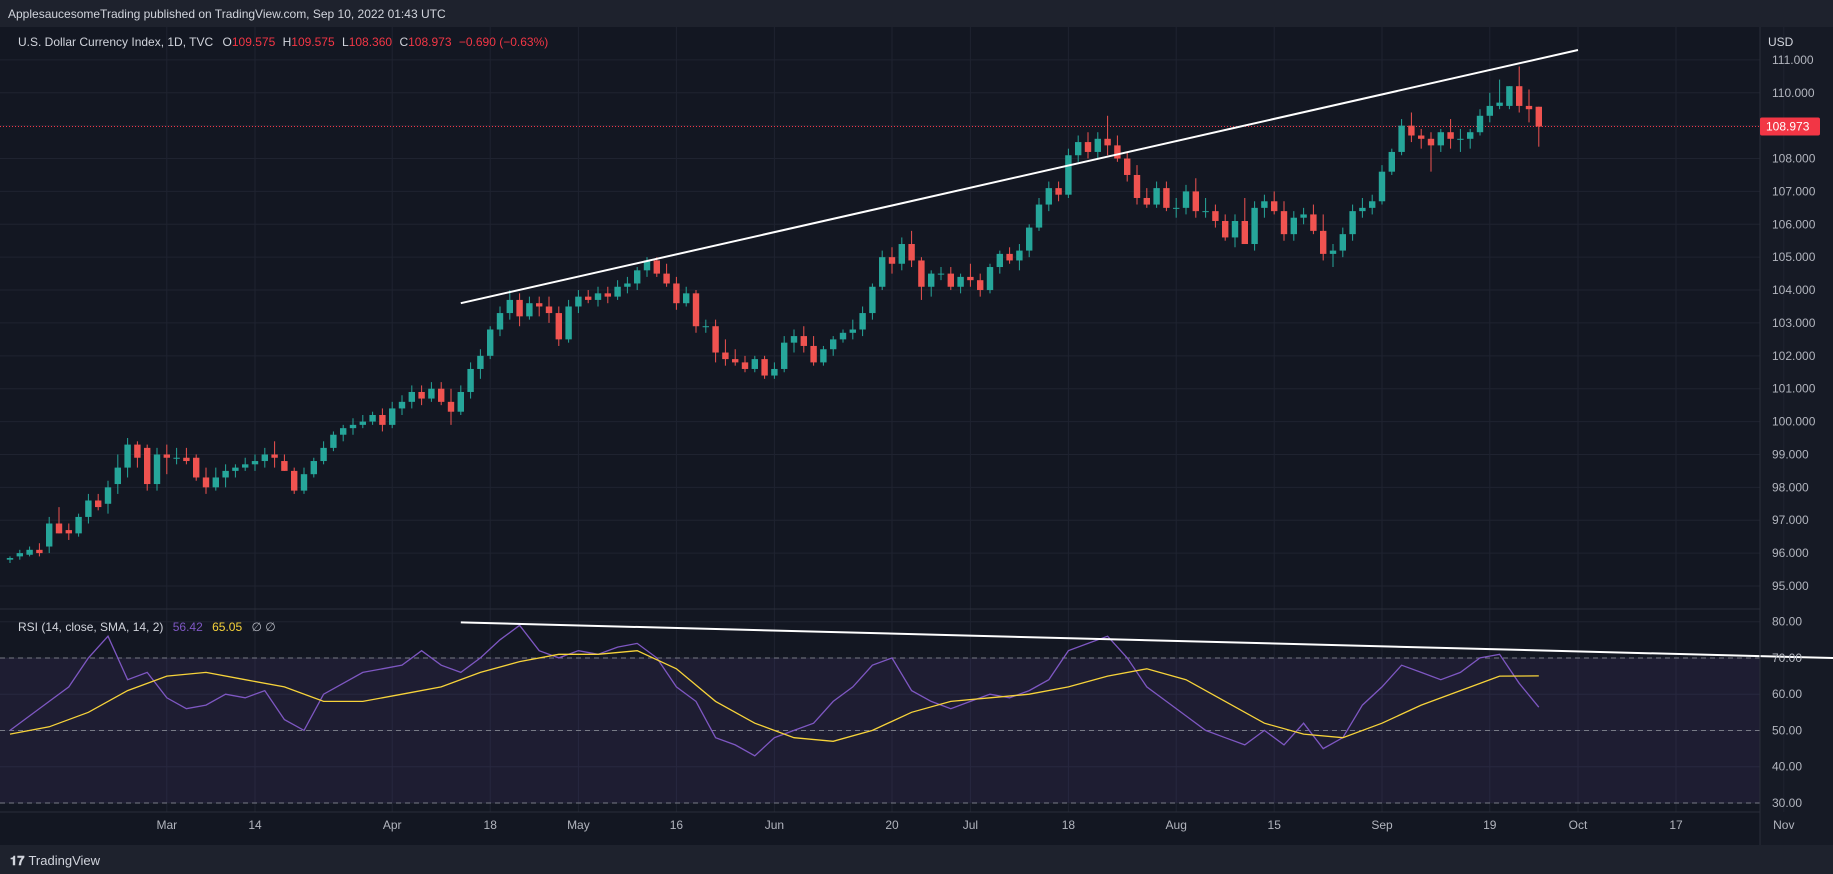 Image resolution: width=1833 pixels, height=874 pixels. Describe the element at coordinates (55, 861) in the screenshot. I see `tradingview-logo: 𝟏𝟕 TradingView` at that location.